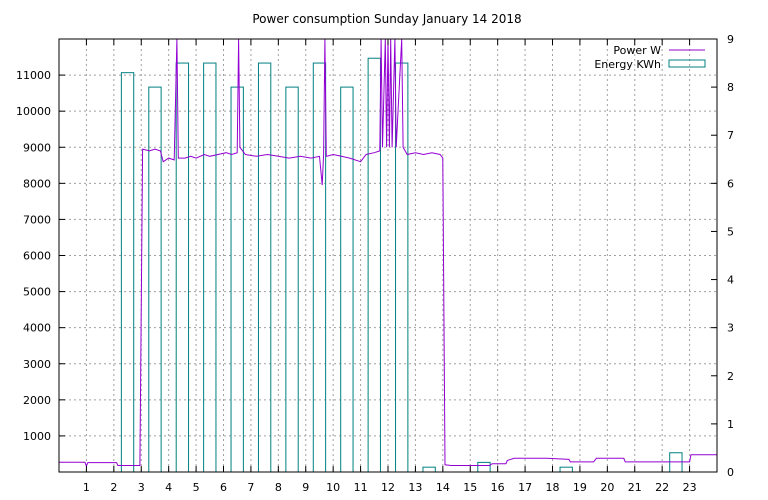 The image size is (768, 500). What do you see at coordinates (662, 487) in the screenshot?
I see `x-tick-label: 22` at bounding box center [662, 487].